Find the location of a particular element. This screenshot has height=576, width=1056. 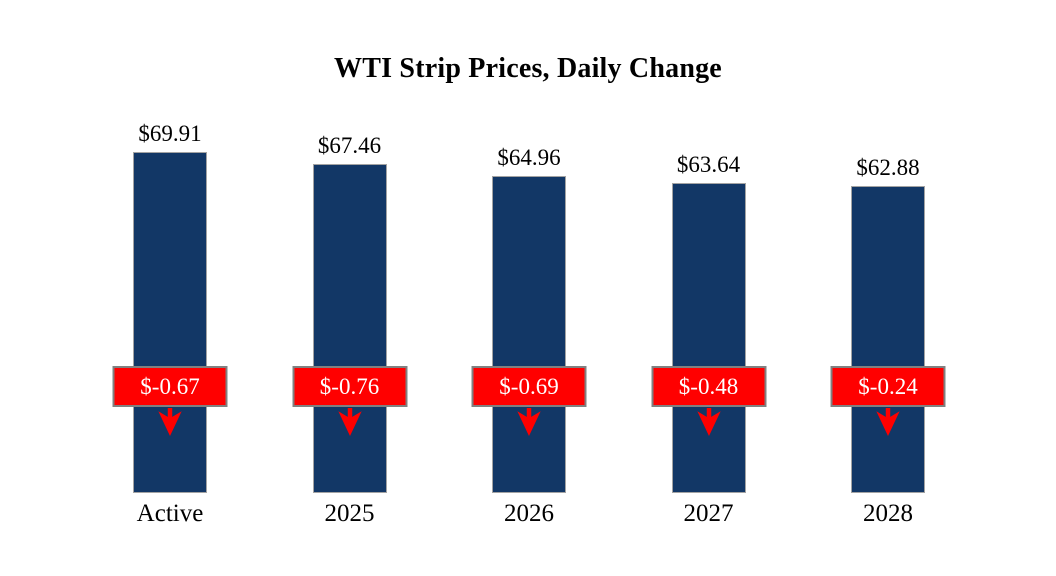

daily-change-badge: $-0.48 is located at coordinates (708, 386).